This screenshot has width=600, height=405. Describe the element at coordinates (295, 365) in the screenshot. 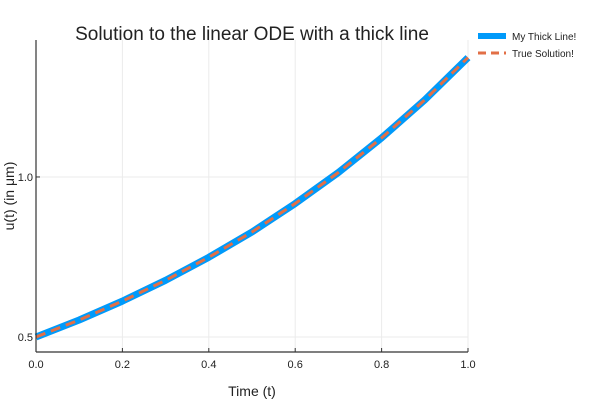

I see `x-tick-label: 0.6` at that location.